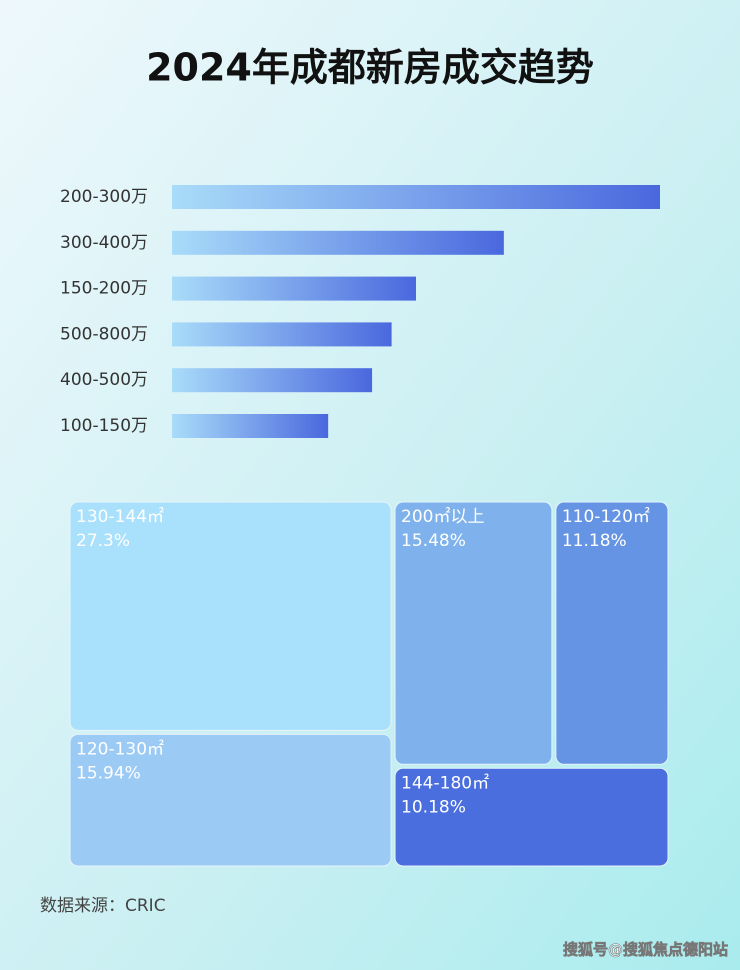 This screenshot has width=740, height=970. Describe the element at coordinates (104, 197) in the screenshot. I see `category-label: 200-300万` at that location.